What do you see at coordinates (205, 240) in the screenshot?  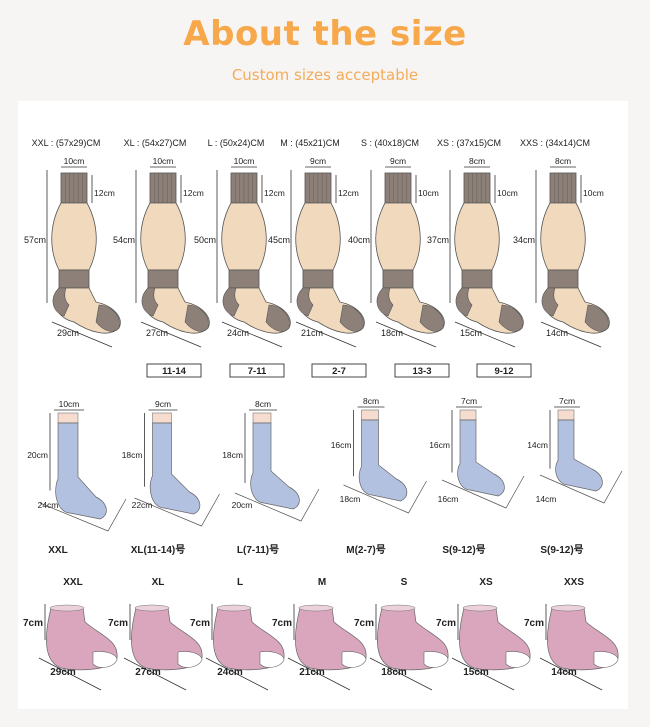 I see `long-sock-height: 50cm` at bounding box center [205, 240].